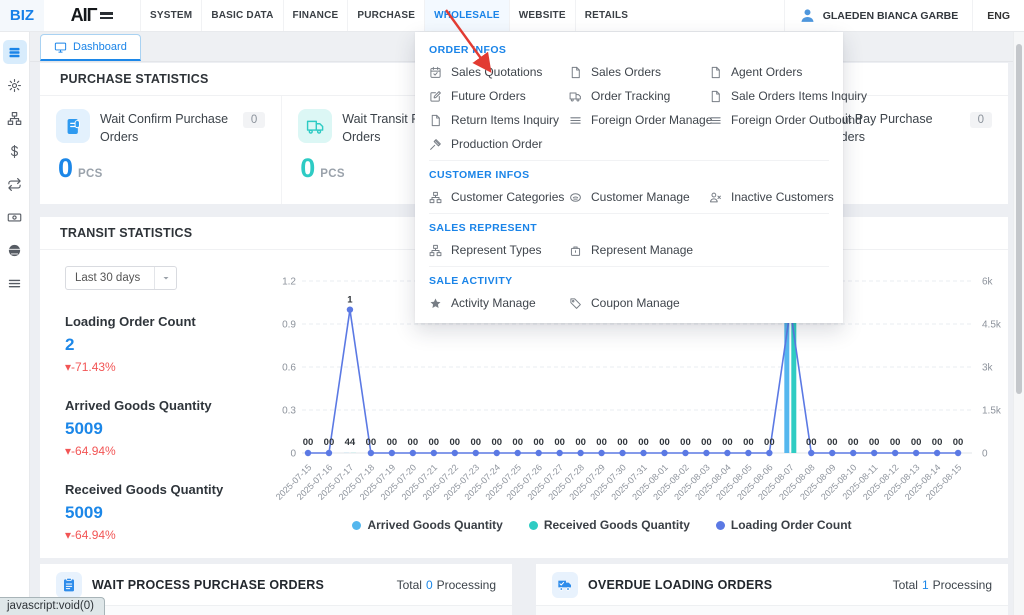 The height and width of the screenshot is (615, 1024). What do you see at coordinates (998, 15) in the screenshot?
I see `language-switcher: ENG` at bounding box center [998, 15].